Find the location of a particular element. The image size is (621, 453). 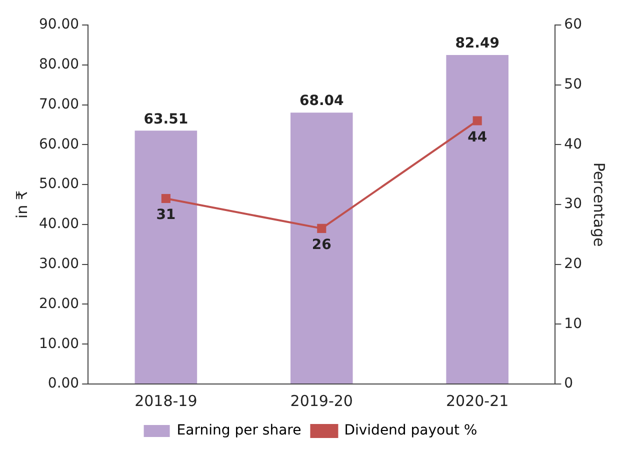

y-tick-label: 10.00 is located at coordinates (59, 344).